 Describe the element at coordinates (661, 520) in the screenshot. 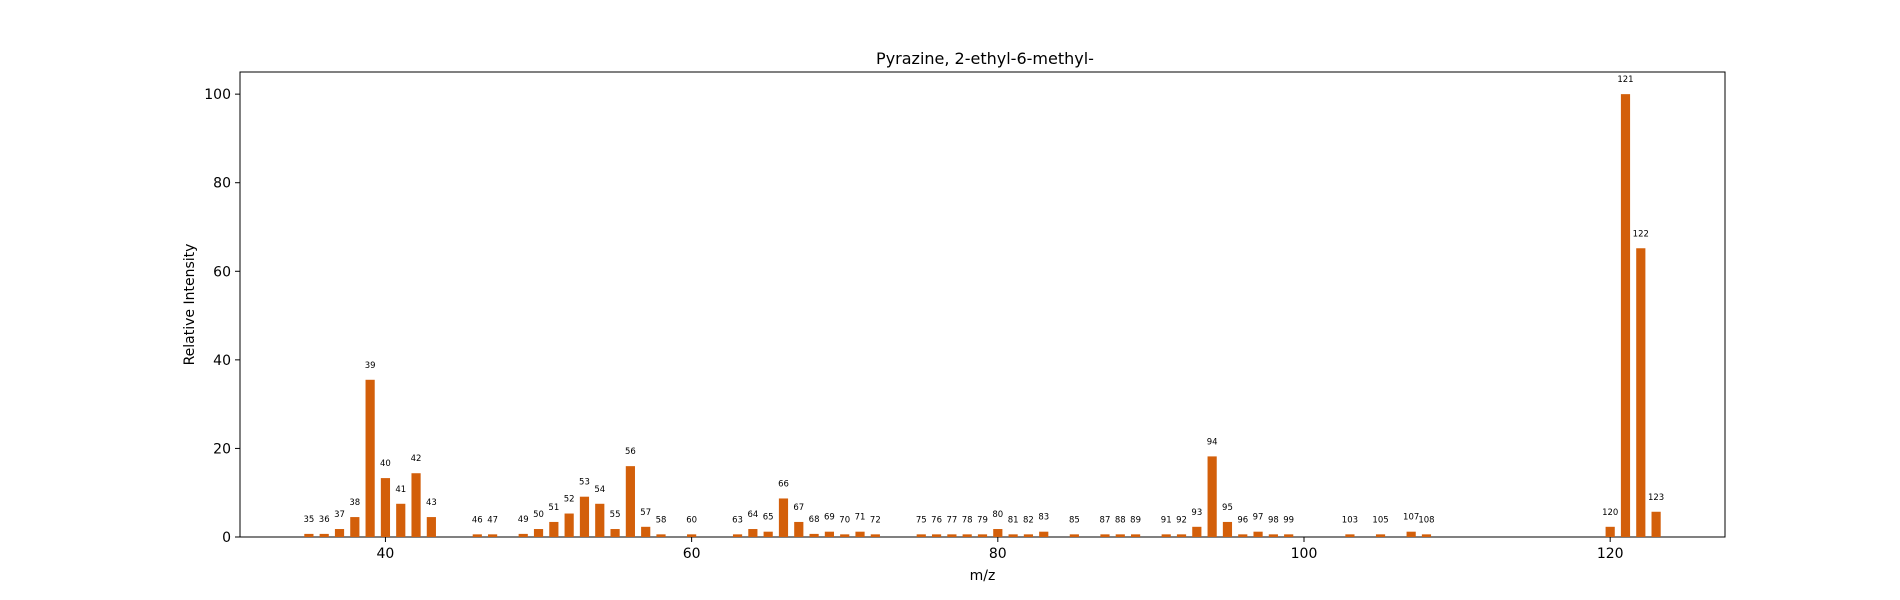

I see `bar-label-mz-58: 58` at that location.